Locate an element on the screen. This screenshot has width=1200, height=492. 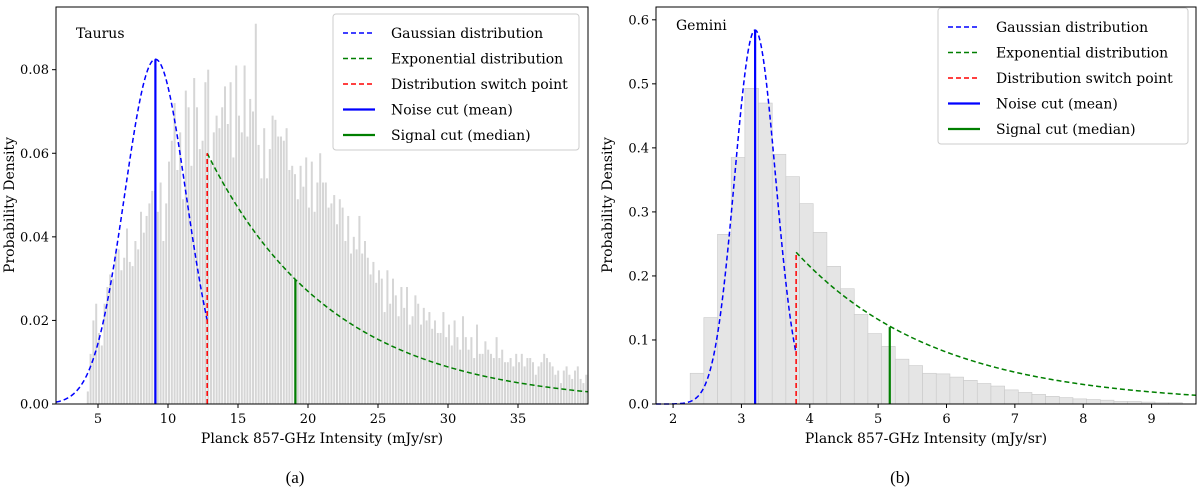
y-tick-label: 0.6 is located at coordinates (638, 20).